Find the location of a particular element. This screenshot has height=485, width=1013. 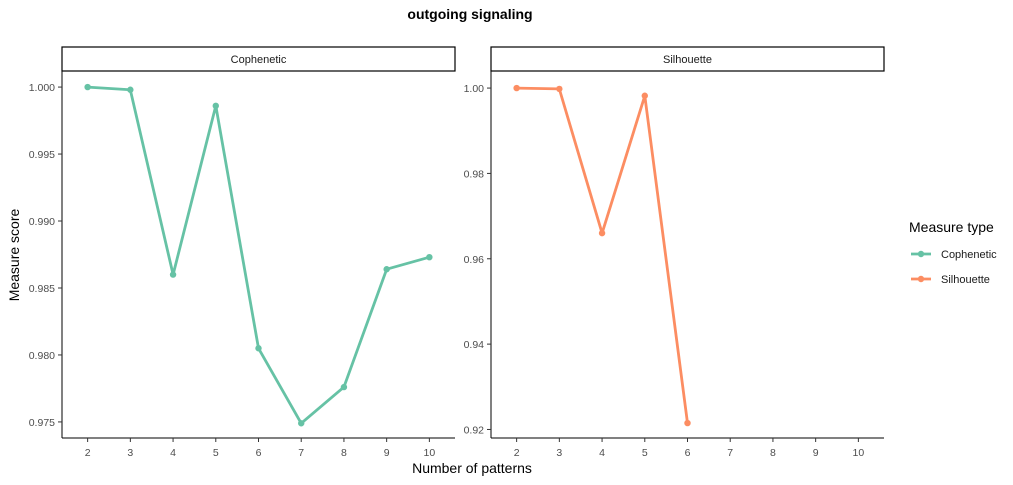

y-axis-title: Measure score is located at coordinates (14, 254).